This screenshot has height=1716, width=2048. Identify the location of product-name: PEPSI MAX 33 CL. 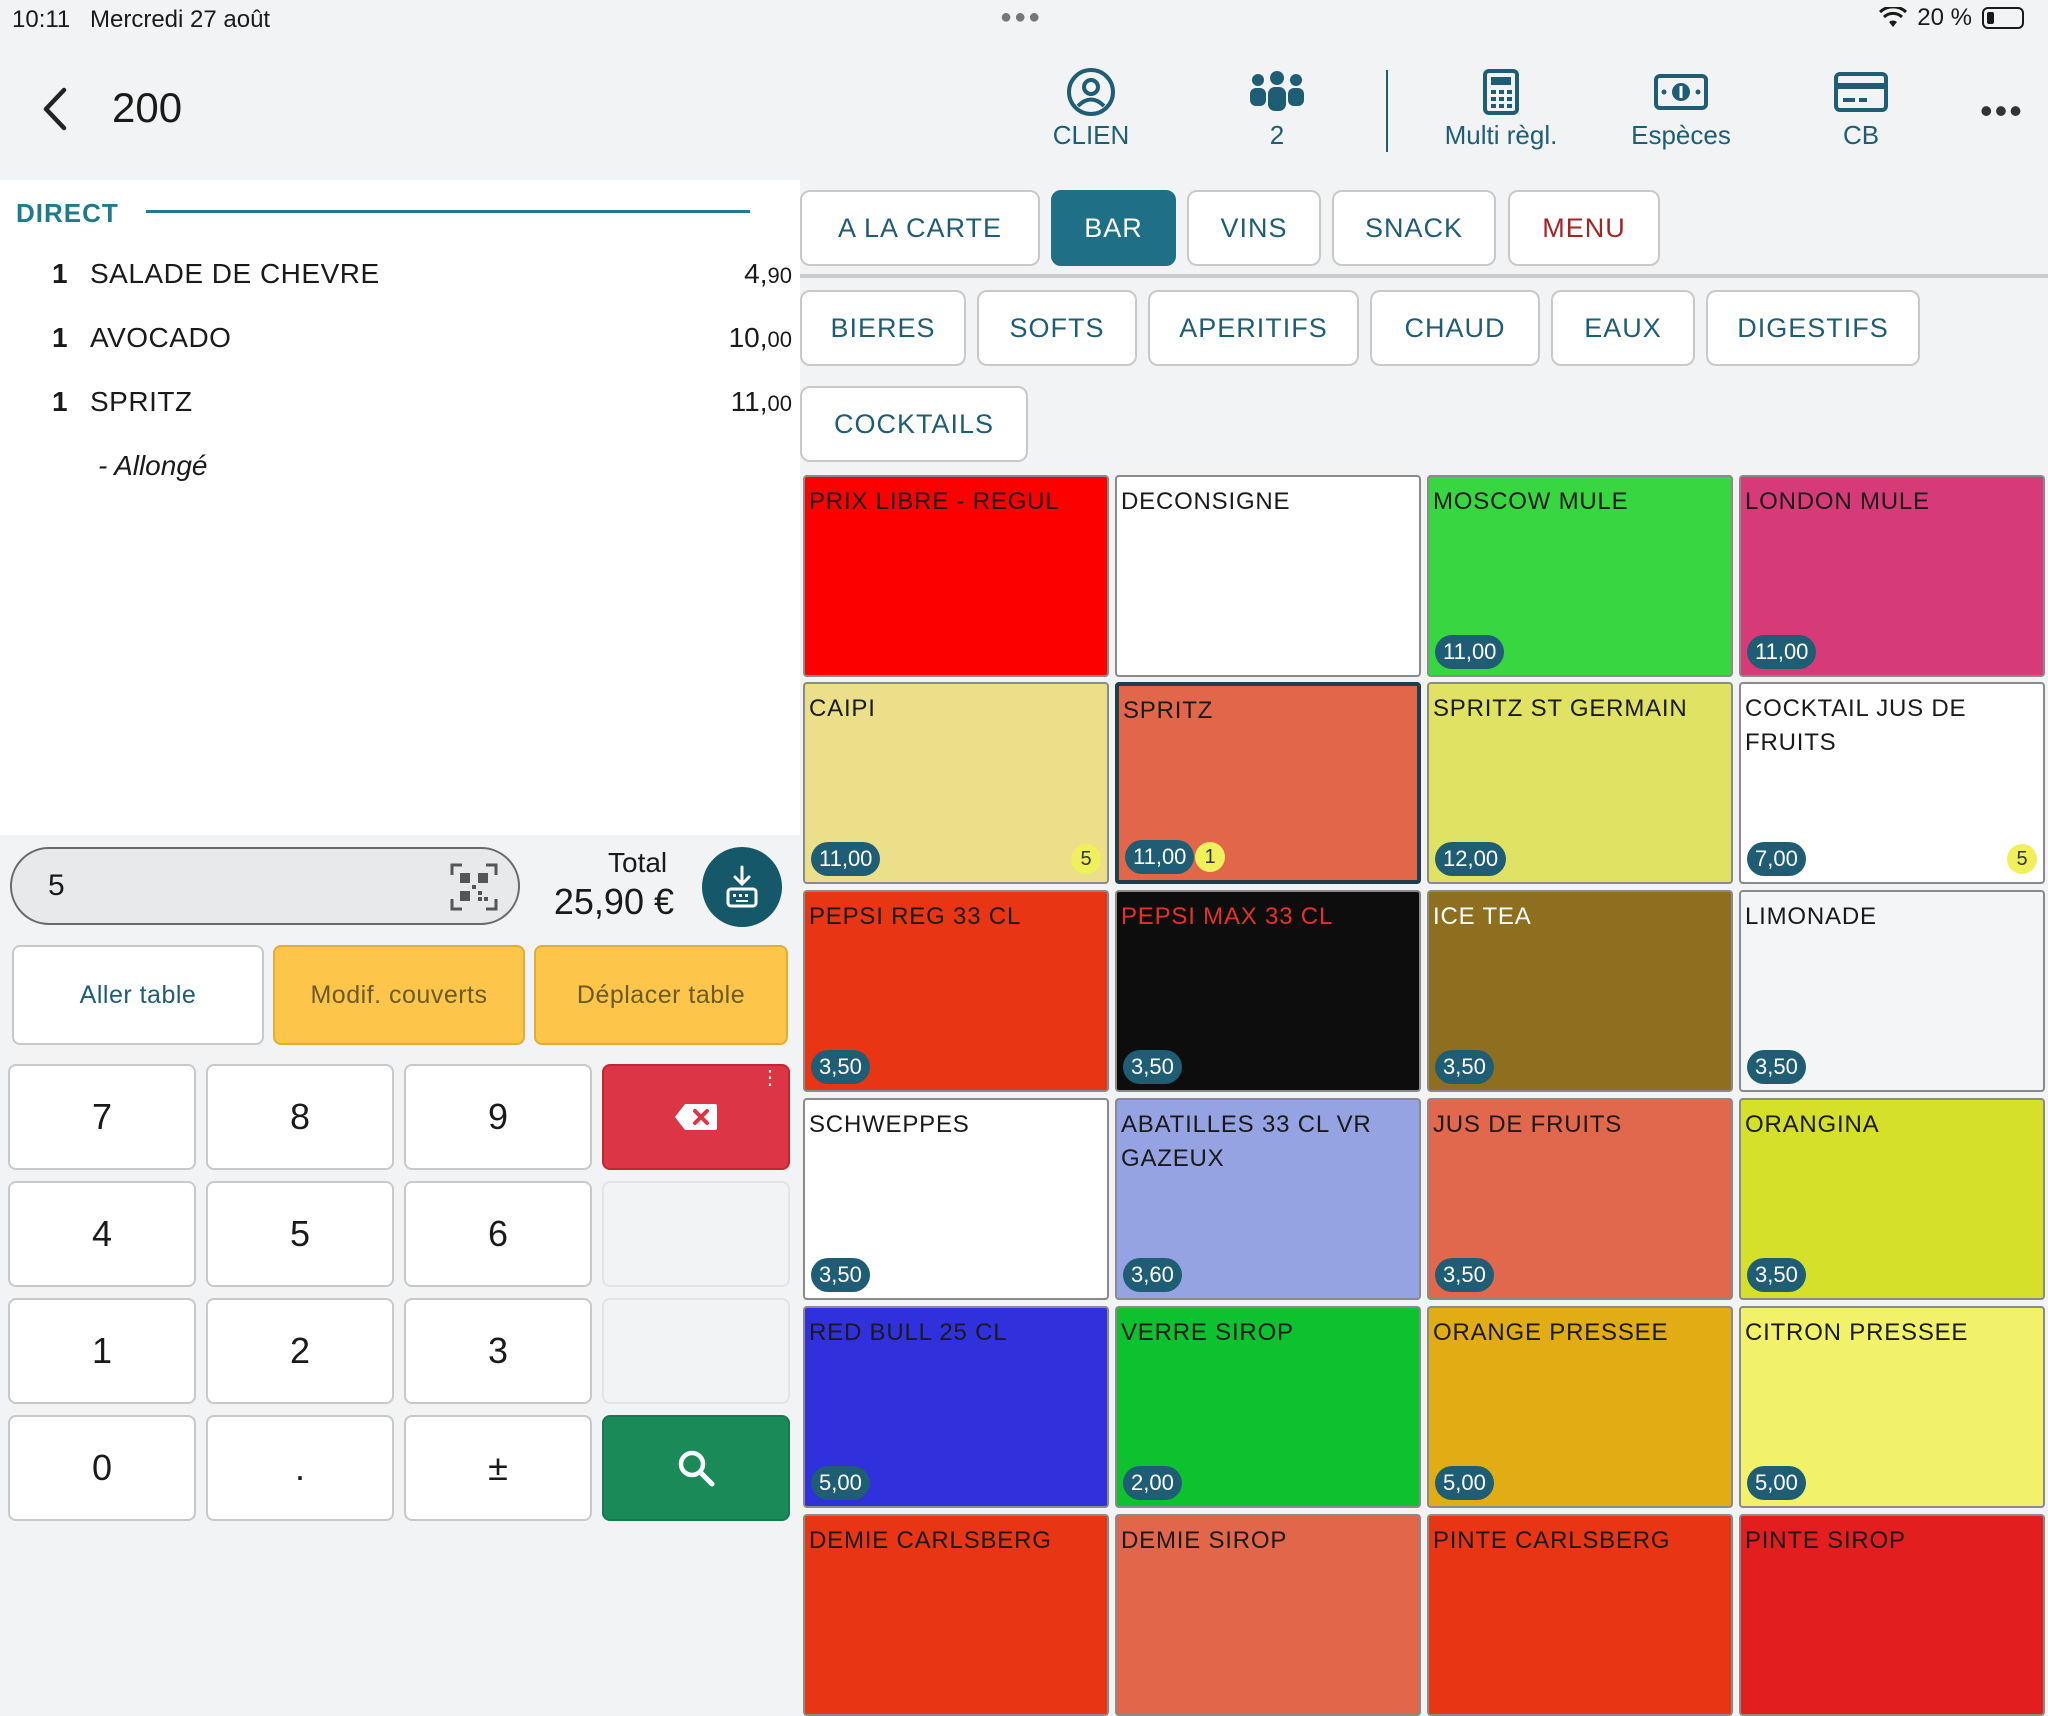
(1227, 916).